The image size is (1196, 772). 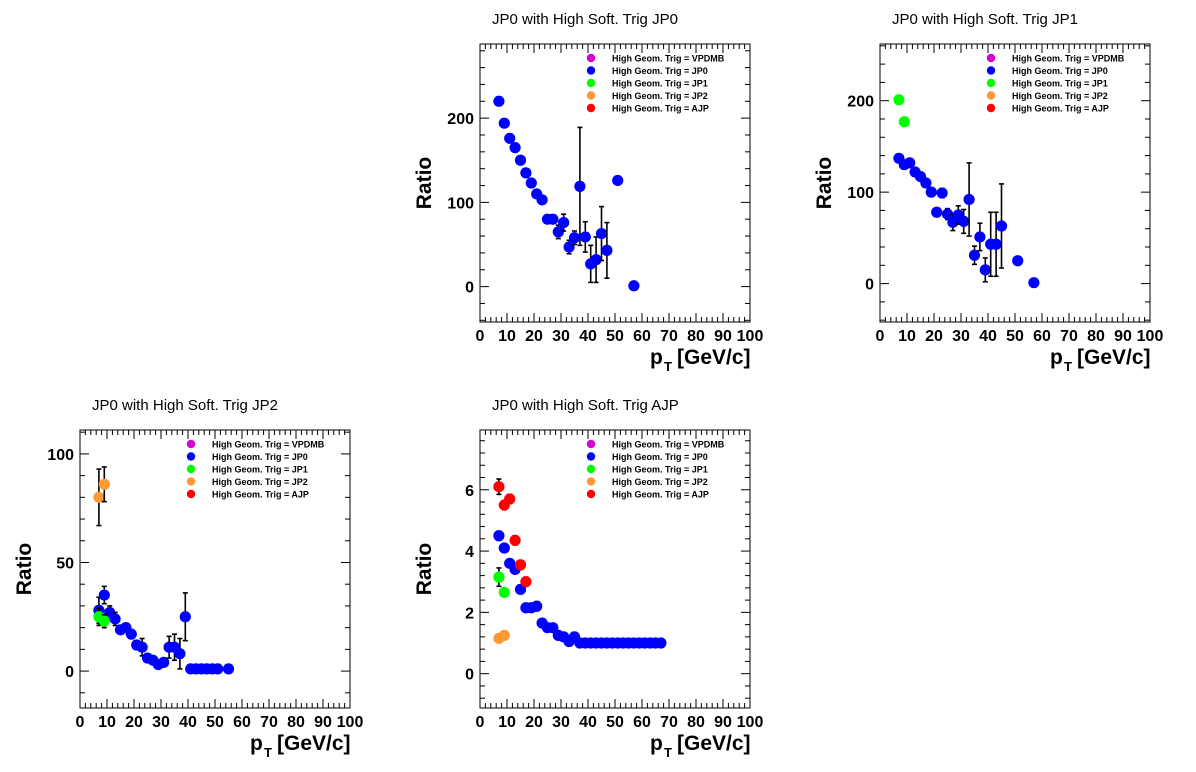 I want to click on x-tick-label: 90, so click(x=1123, y=336).